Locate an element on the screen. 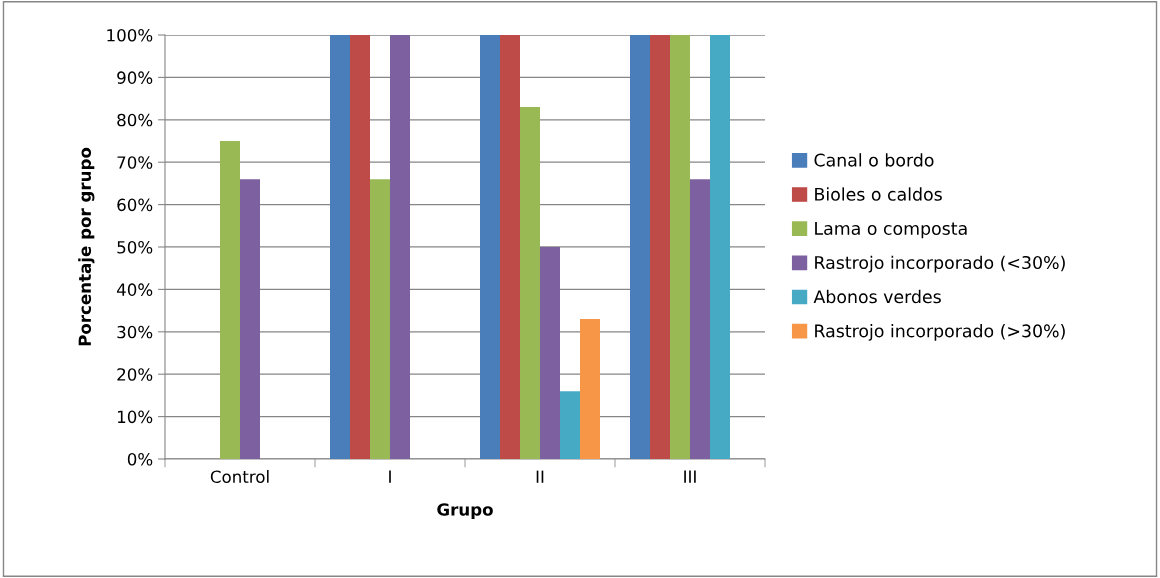 The width and height of the screenshot is (1160, 578). y-tick-label: 80% is located at coordinates (135, 120).